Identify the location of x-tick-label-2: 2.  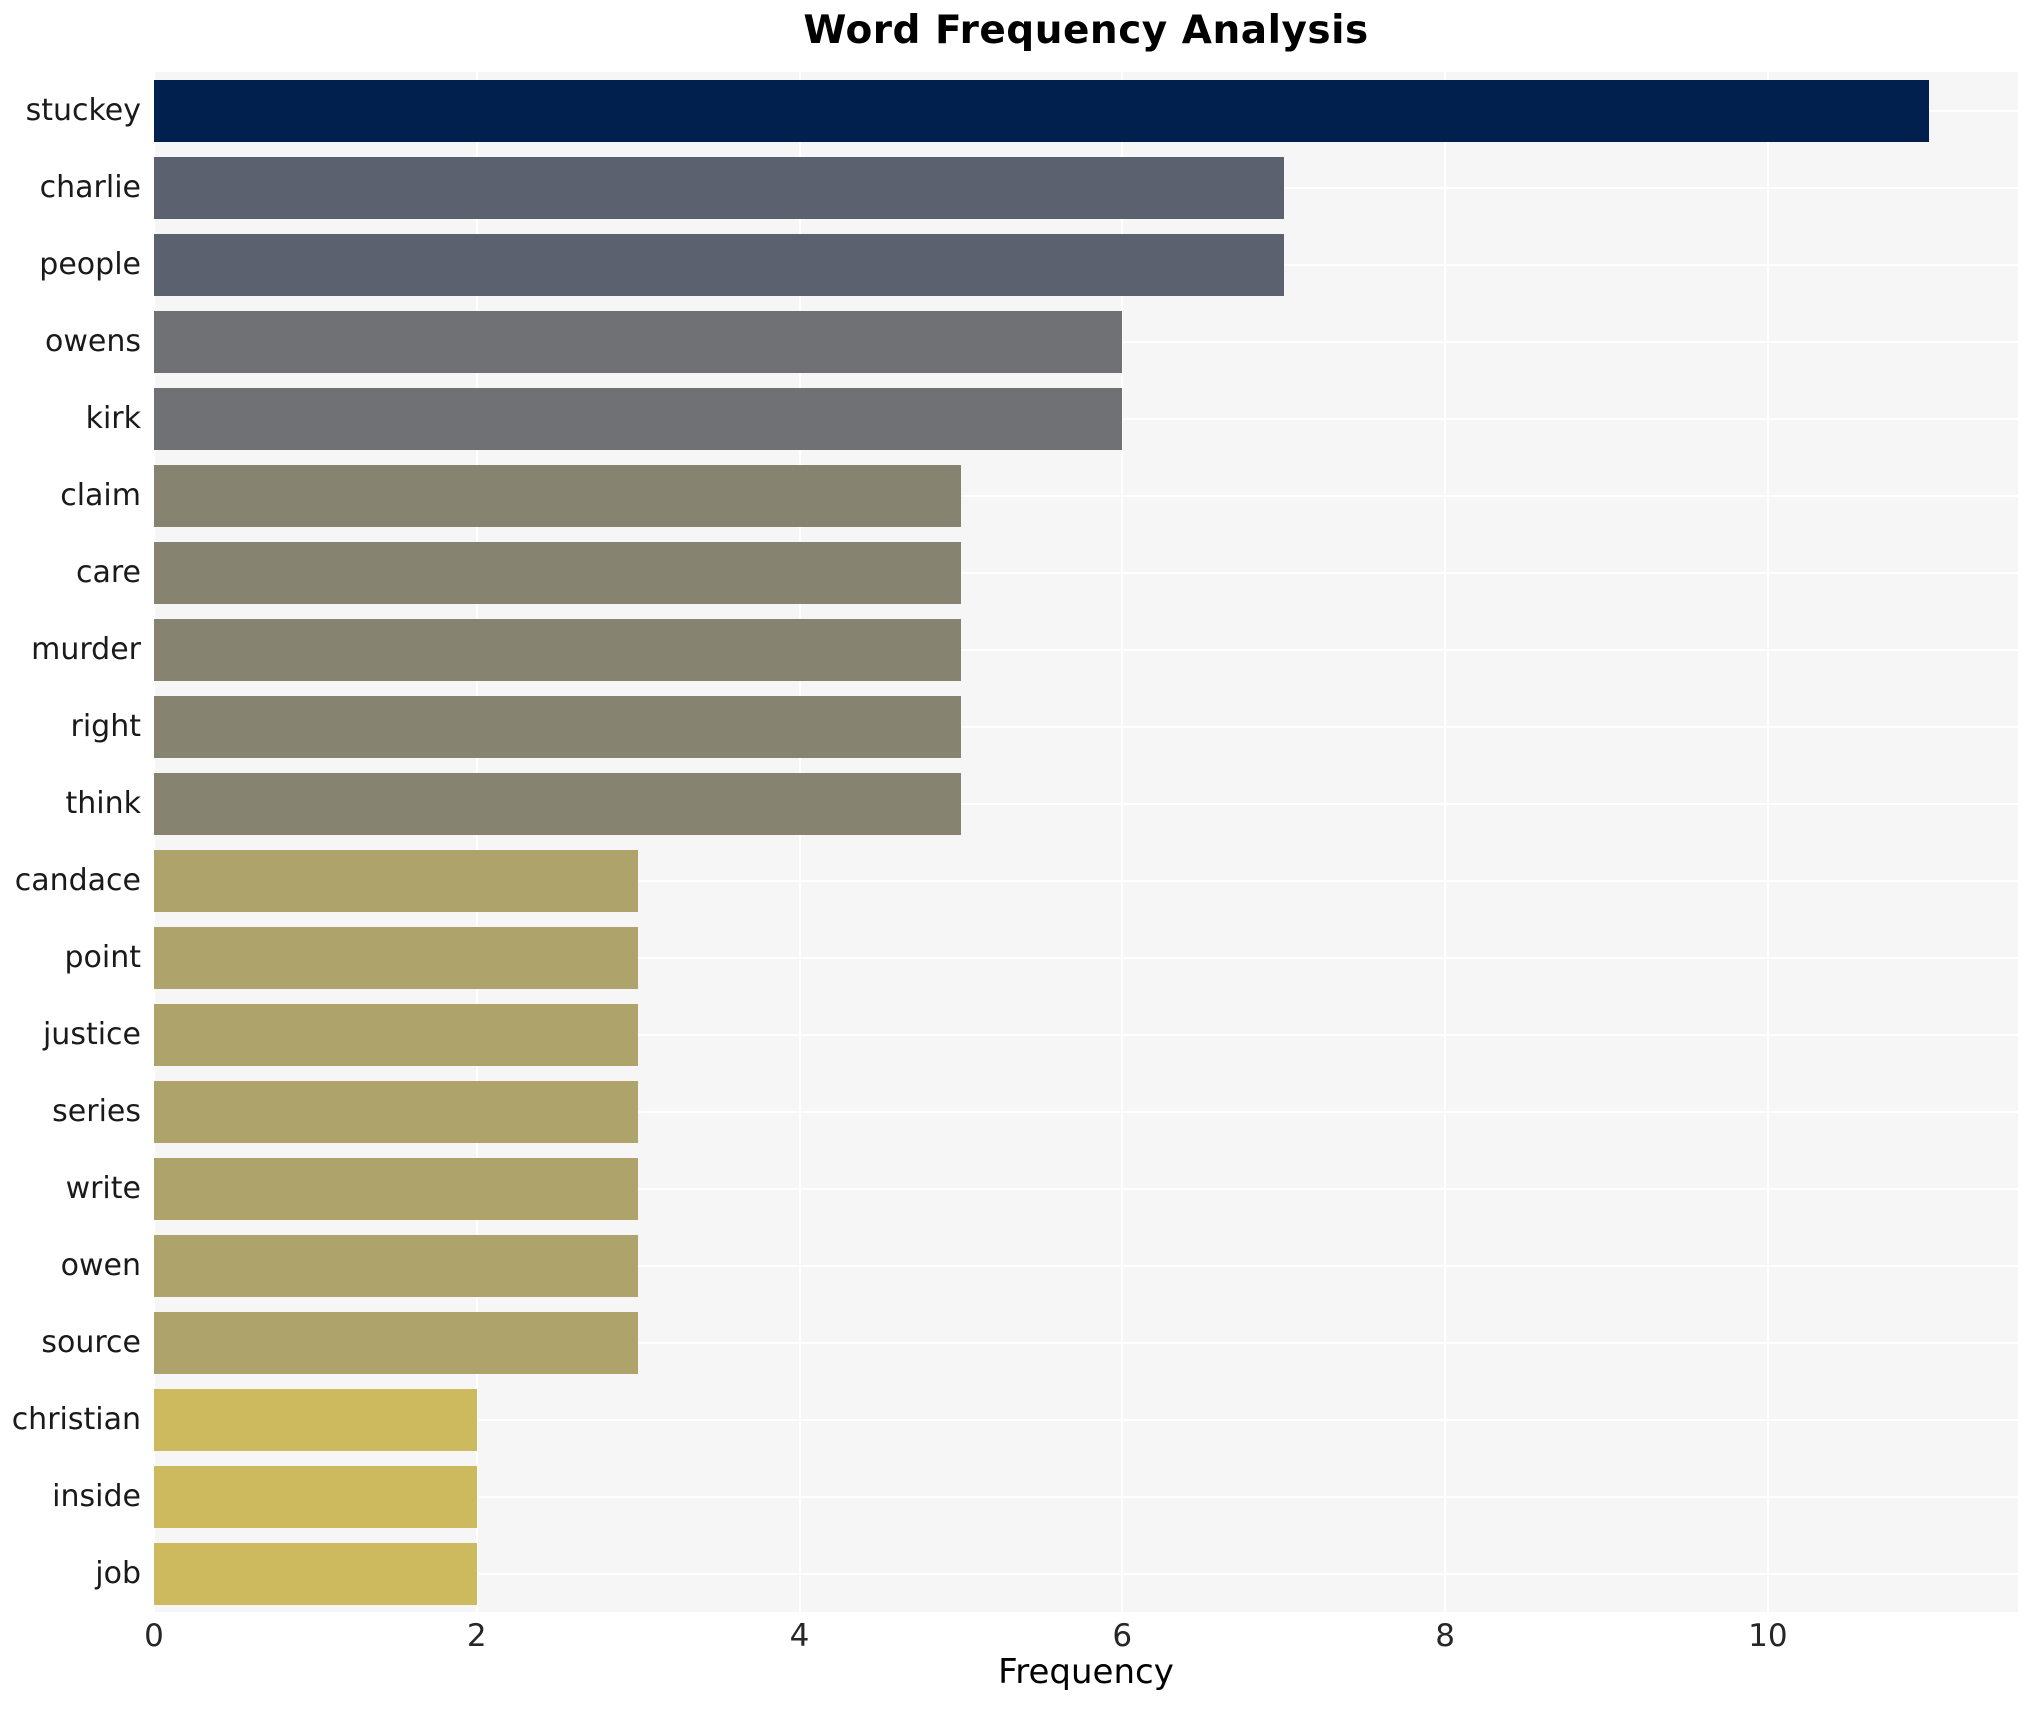
(476, 1636).